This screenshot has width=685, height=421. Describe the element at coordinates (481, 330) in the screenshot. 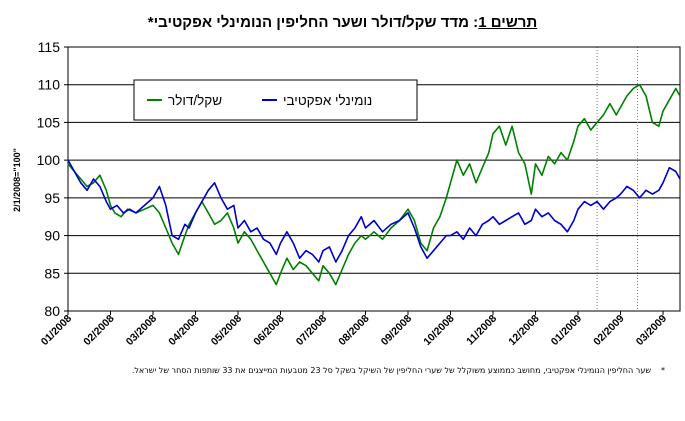

I see `x-tick-label: 11/2008` at that location.